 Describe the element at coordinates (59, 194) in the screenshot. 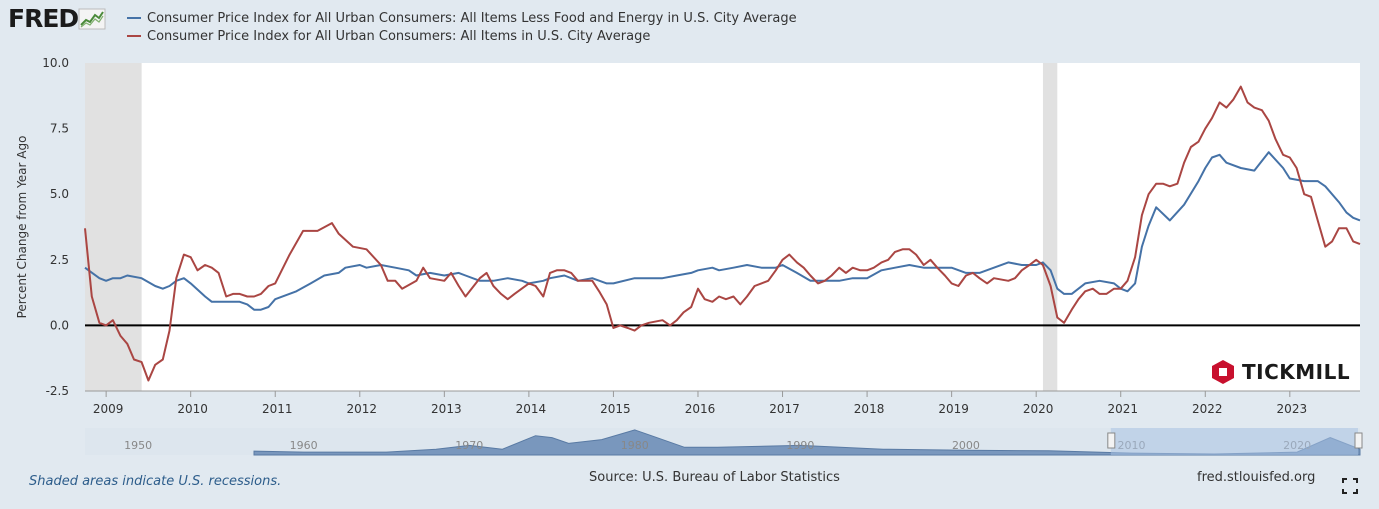

I see `y-tick-label: 5.0` at that location.